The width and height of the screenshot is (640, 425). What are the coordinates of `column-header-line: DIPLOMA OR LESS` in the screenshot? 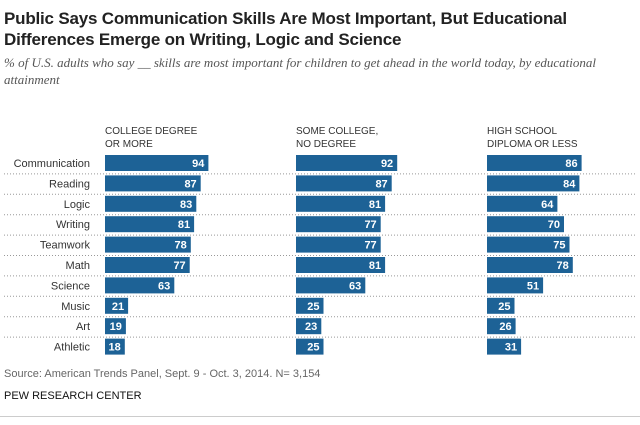 It's located at (532, 144).